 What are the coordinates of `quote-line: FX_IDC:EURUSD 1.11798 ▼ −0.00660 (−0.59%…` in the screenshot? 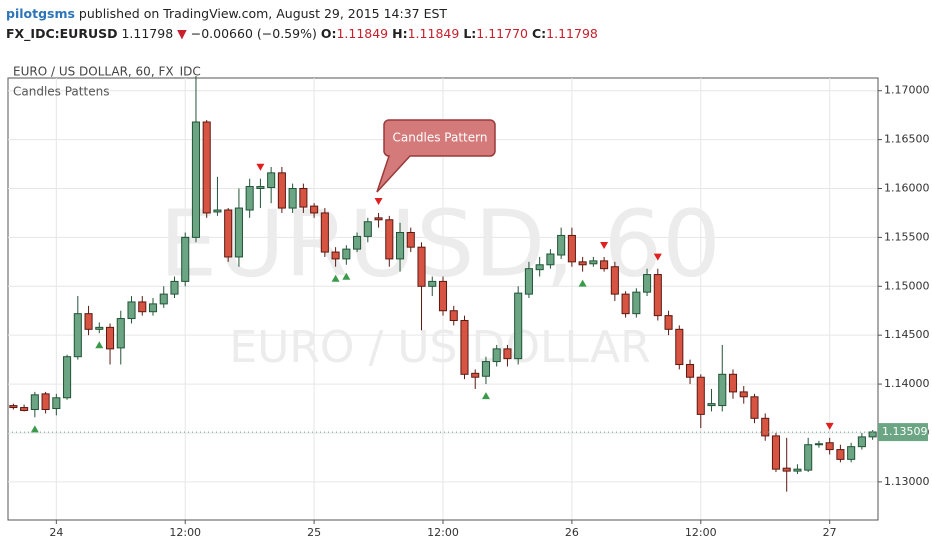 It's located at (304, 34).